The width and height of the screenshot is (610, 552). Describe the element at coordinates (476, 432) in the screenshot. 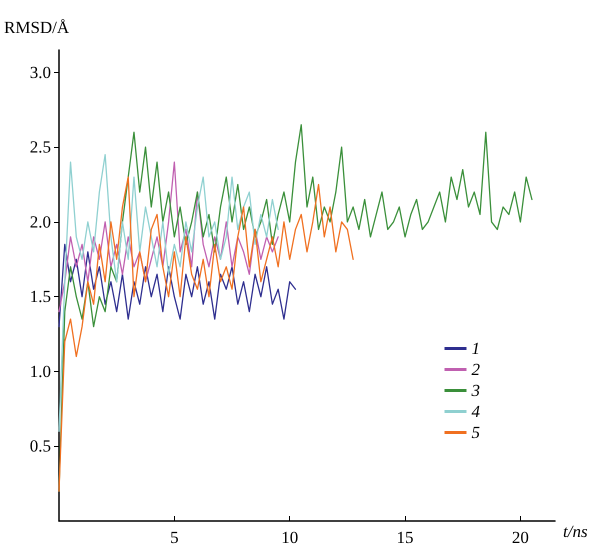

I see `legend-label: 5` at that location.